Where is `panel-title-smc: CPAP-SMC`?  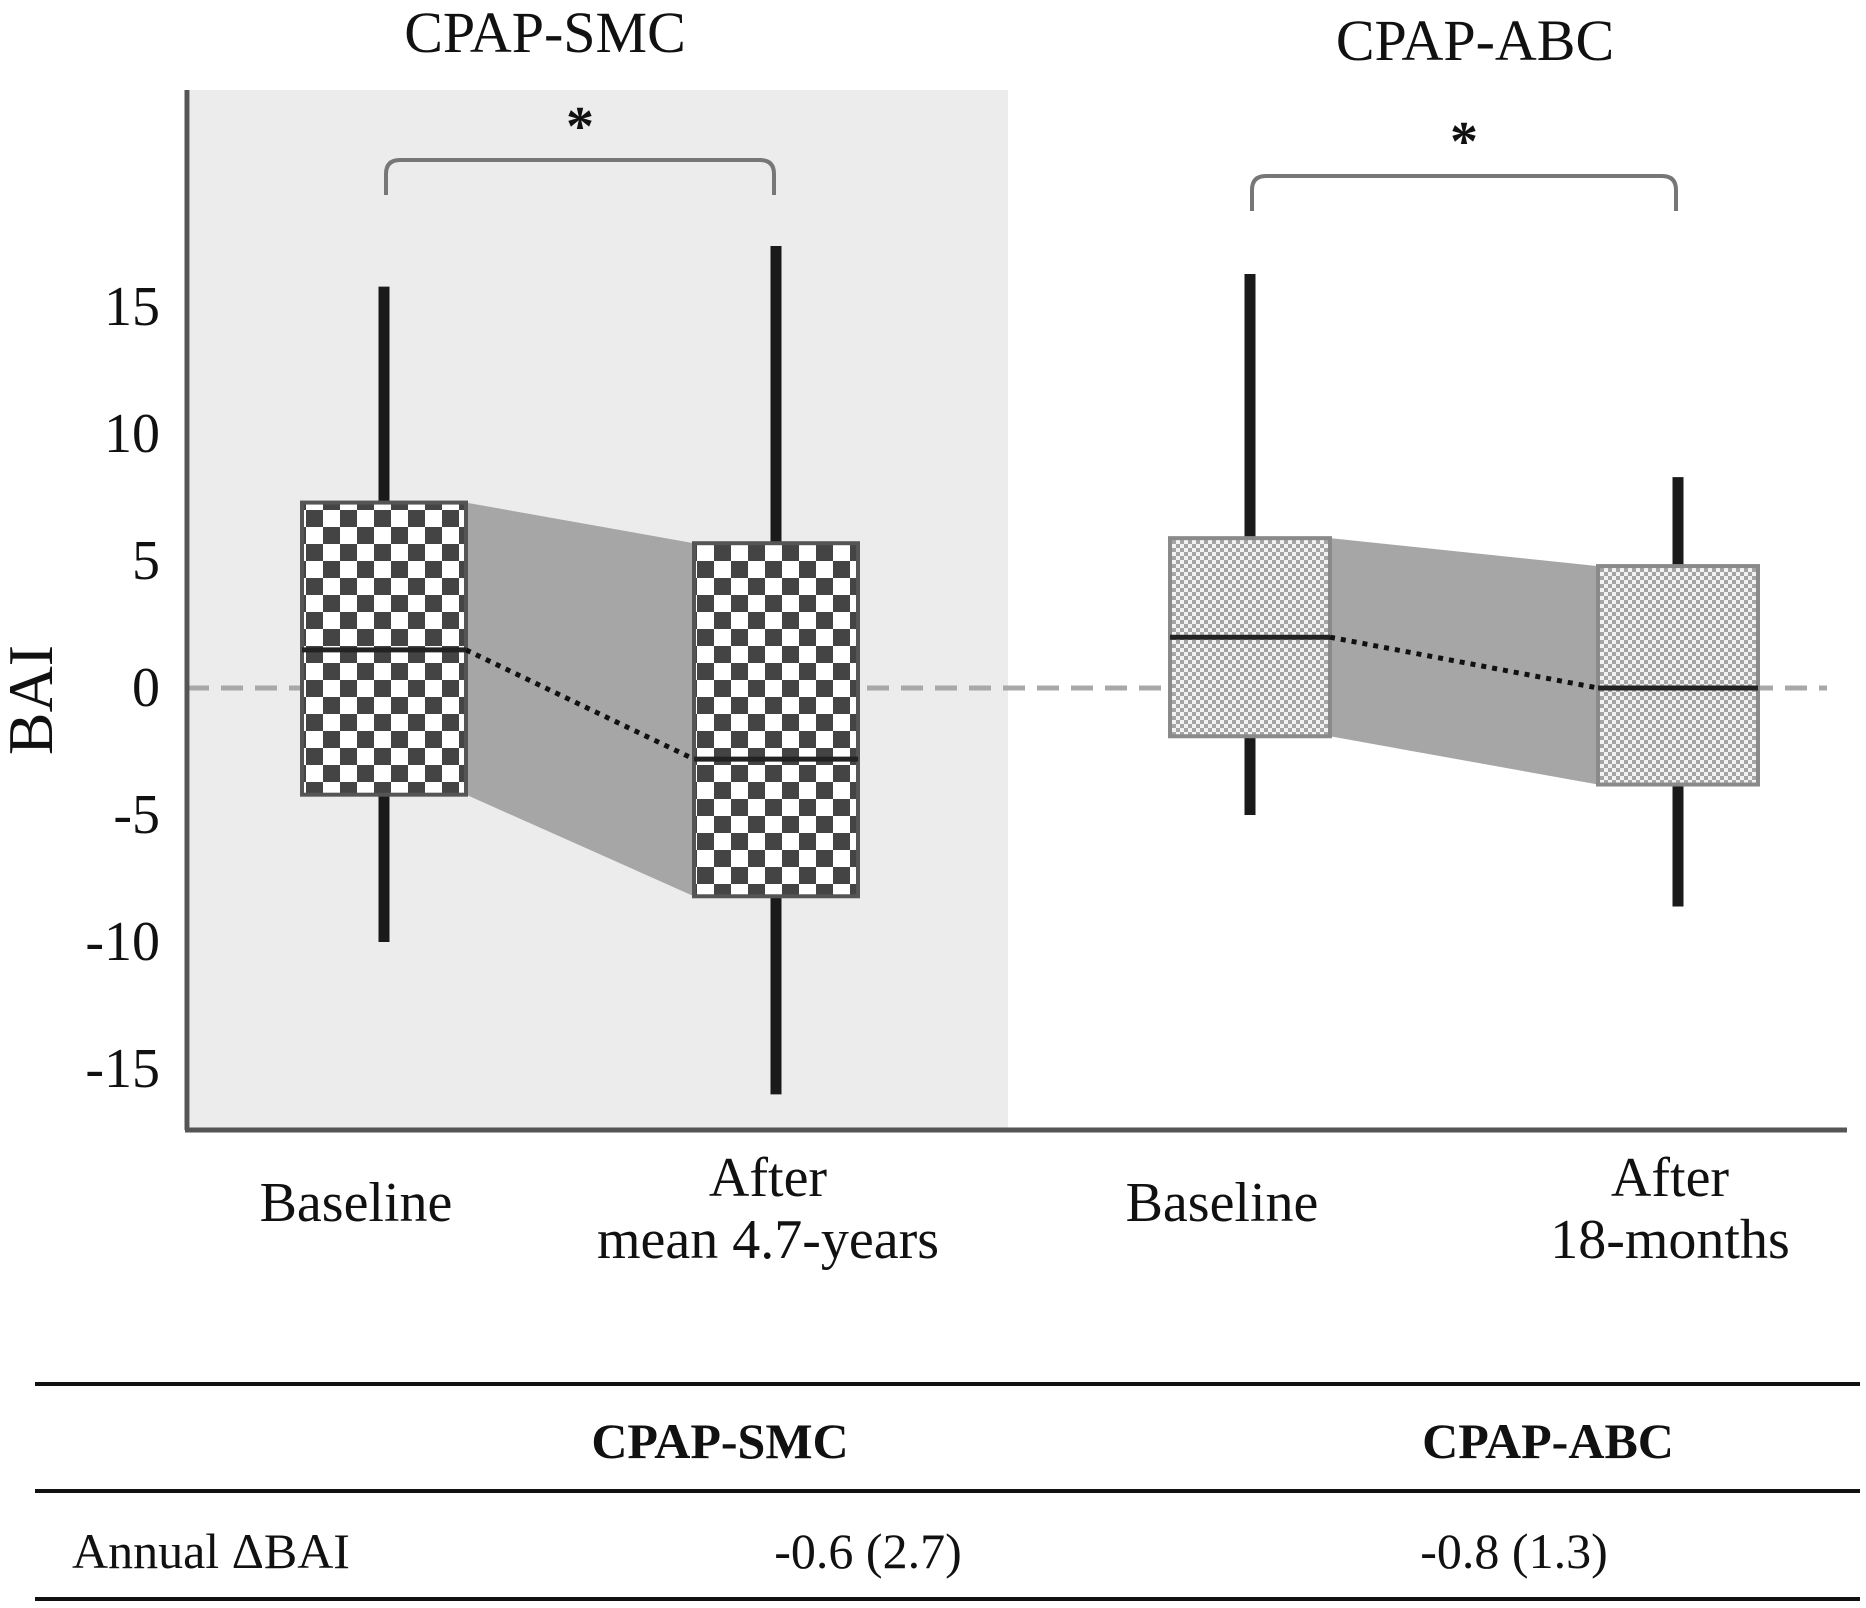 panel-title-smc: CPAP-SMC is located at coordinates (545, 32).